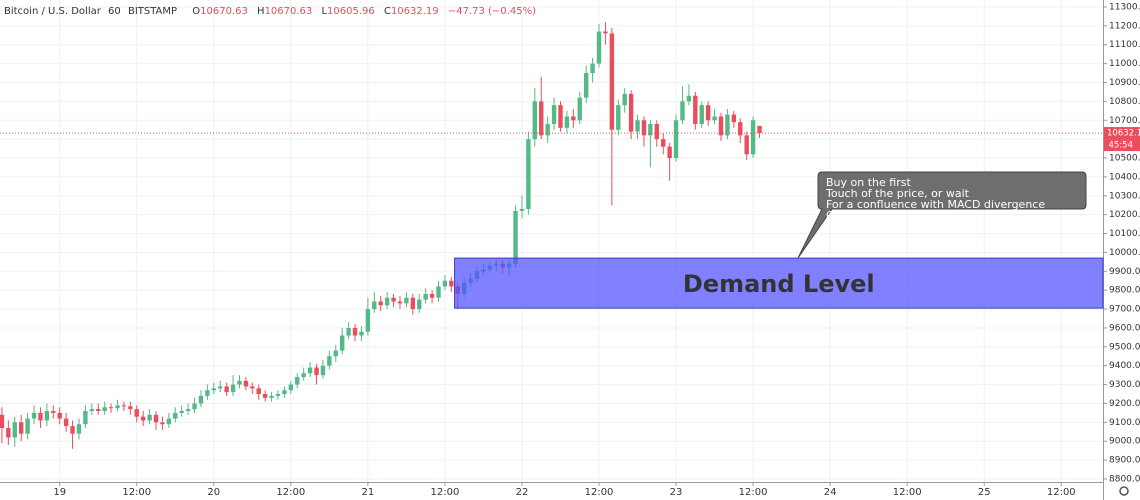 This screenshot has height=500, width=1140. I want to click on callout, so click(942, 215).